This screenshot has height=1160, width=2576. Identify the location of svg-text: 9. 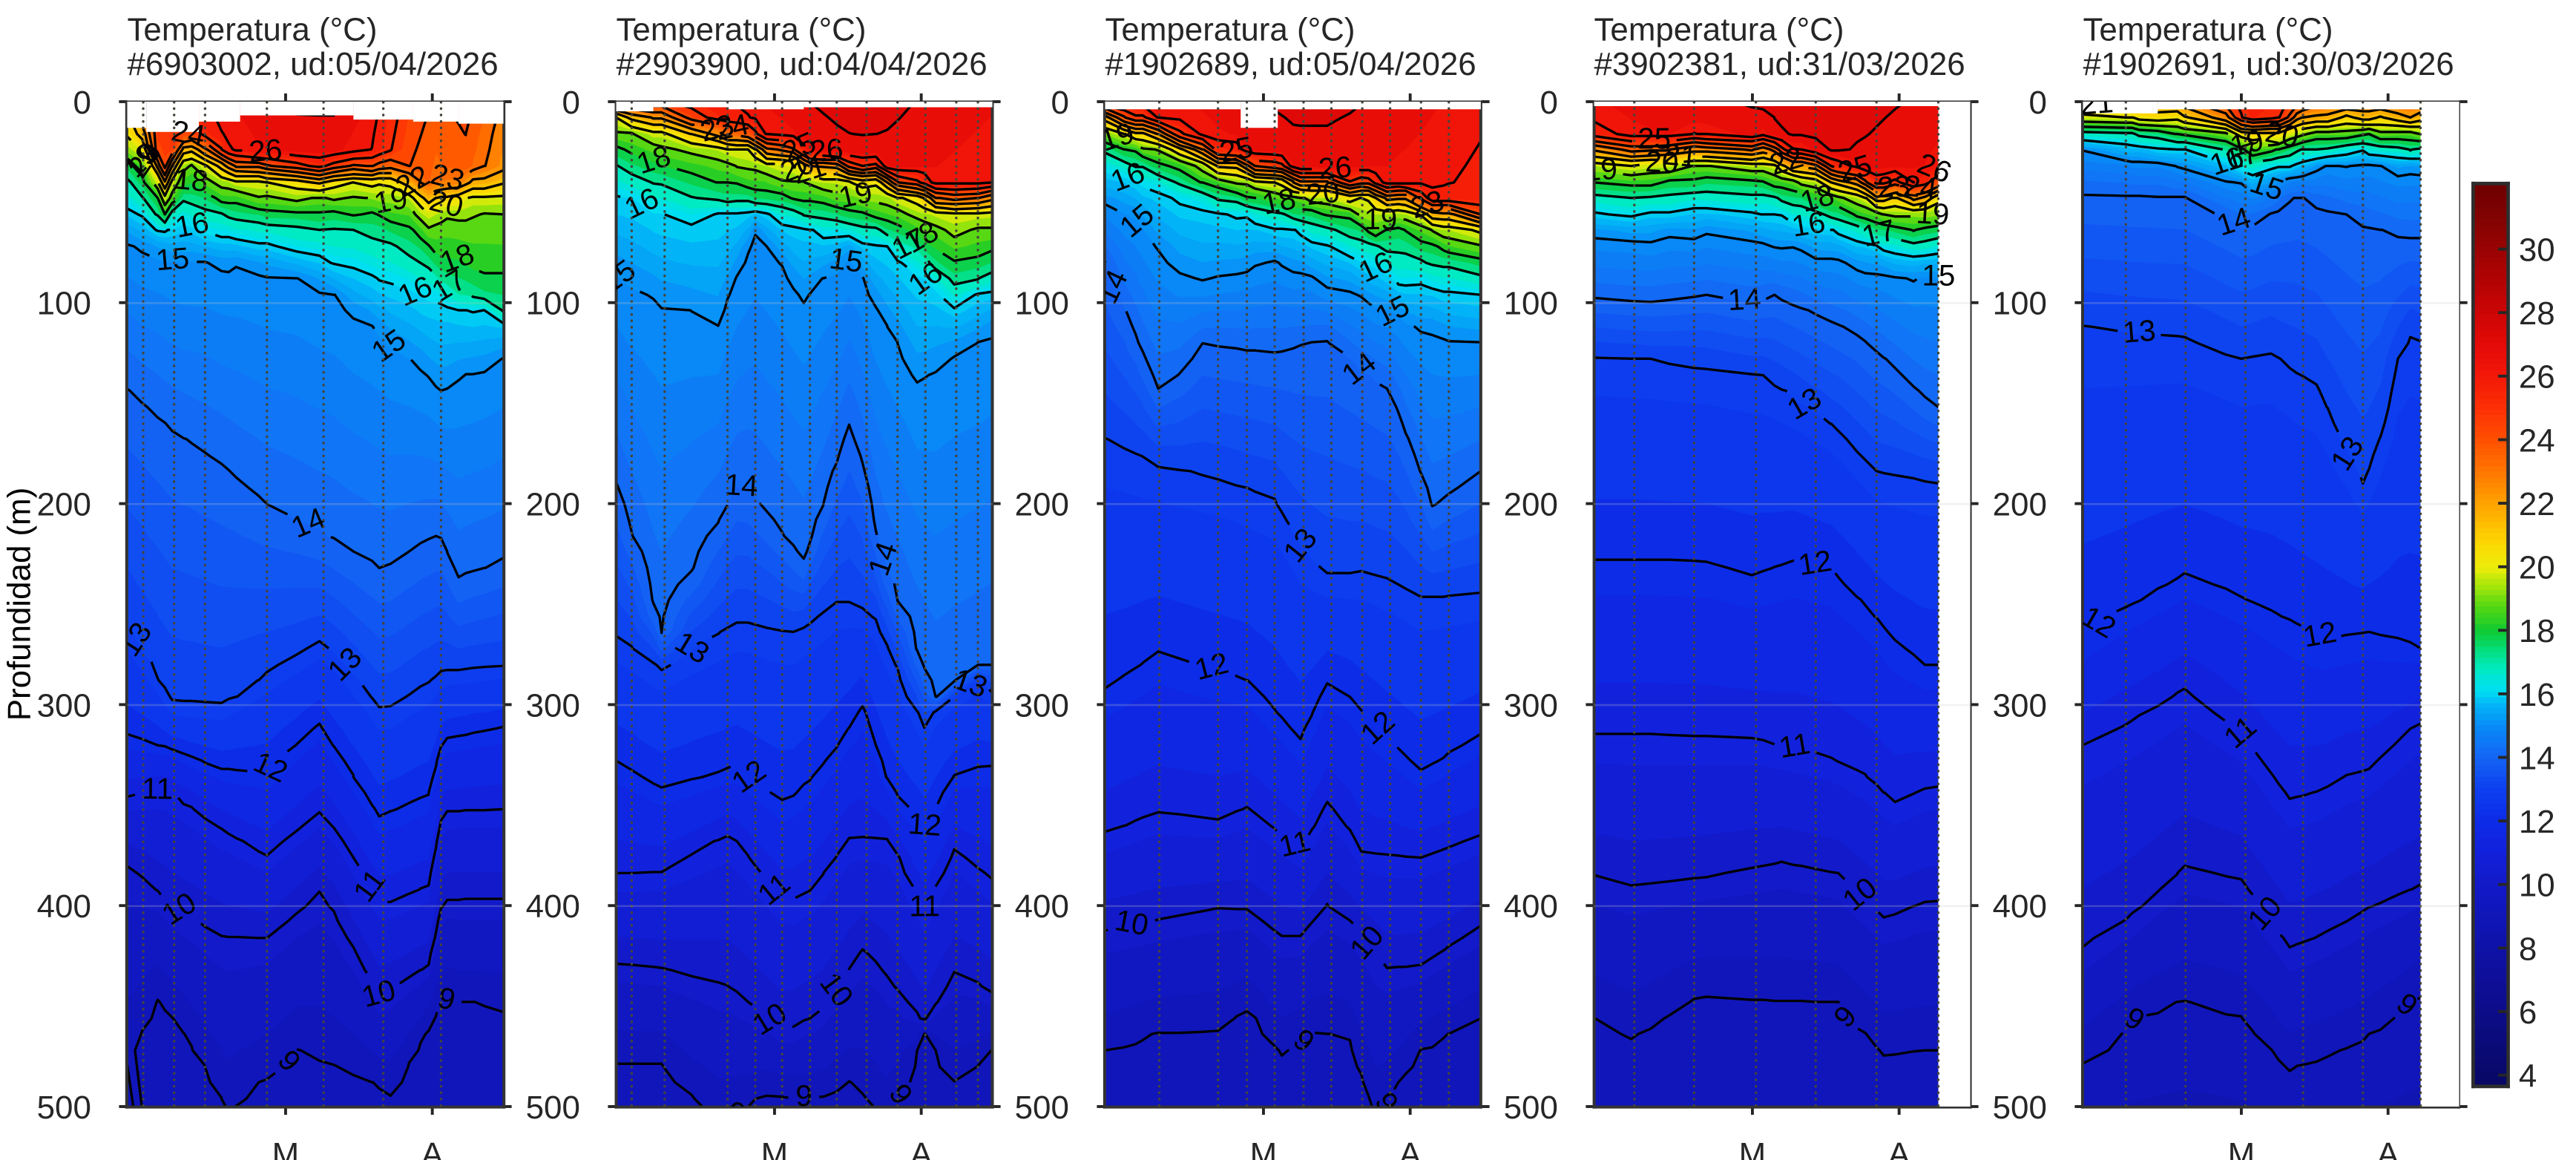
(803, 1096).